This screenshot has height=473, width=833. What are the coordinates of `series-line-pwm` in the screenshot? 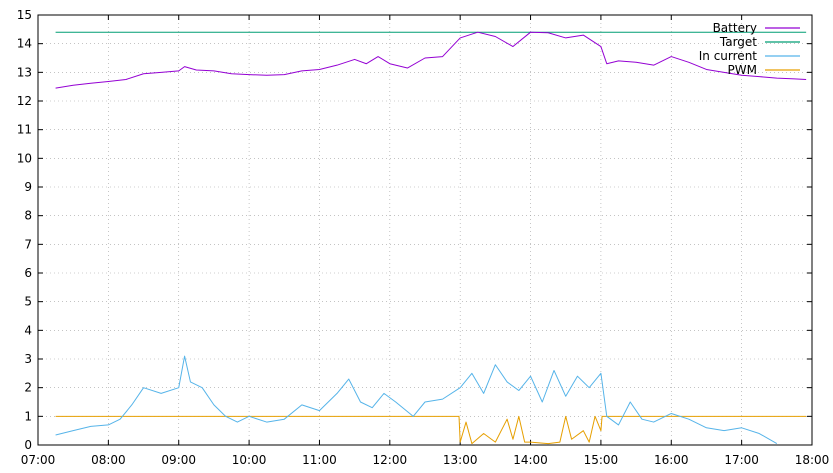 It's located at (431, 430).